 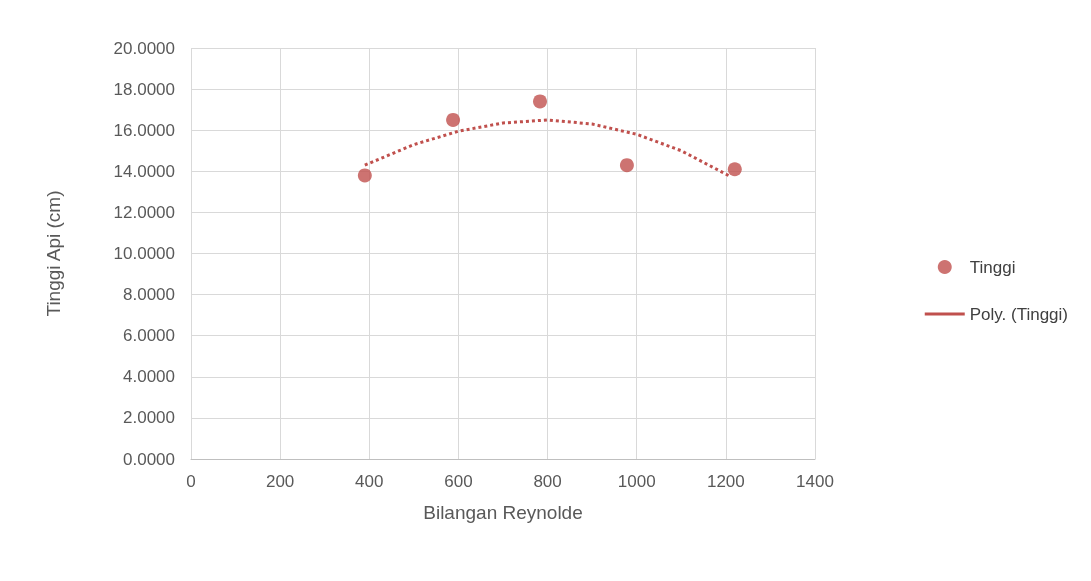 What do you see at coordinates (144, 171) in the screenshot?
I see `y-tick-label: 14.0000` at bounding box center [144, 171].